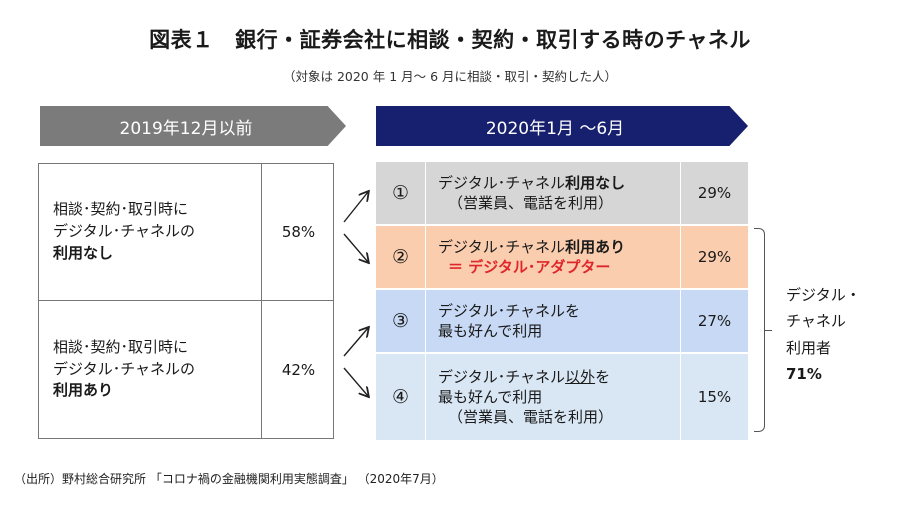 Image resolution: width=900 pixels, height=508 pixels. What do you see at coordinates (823, 334) in the screenshot?
I see `digital-users-label: デジタル・ チャネル 利用者 71%` at bounding box center [823, 334].